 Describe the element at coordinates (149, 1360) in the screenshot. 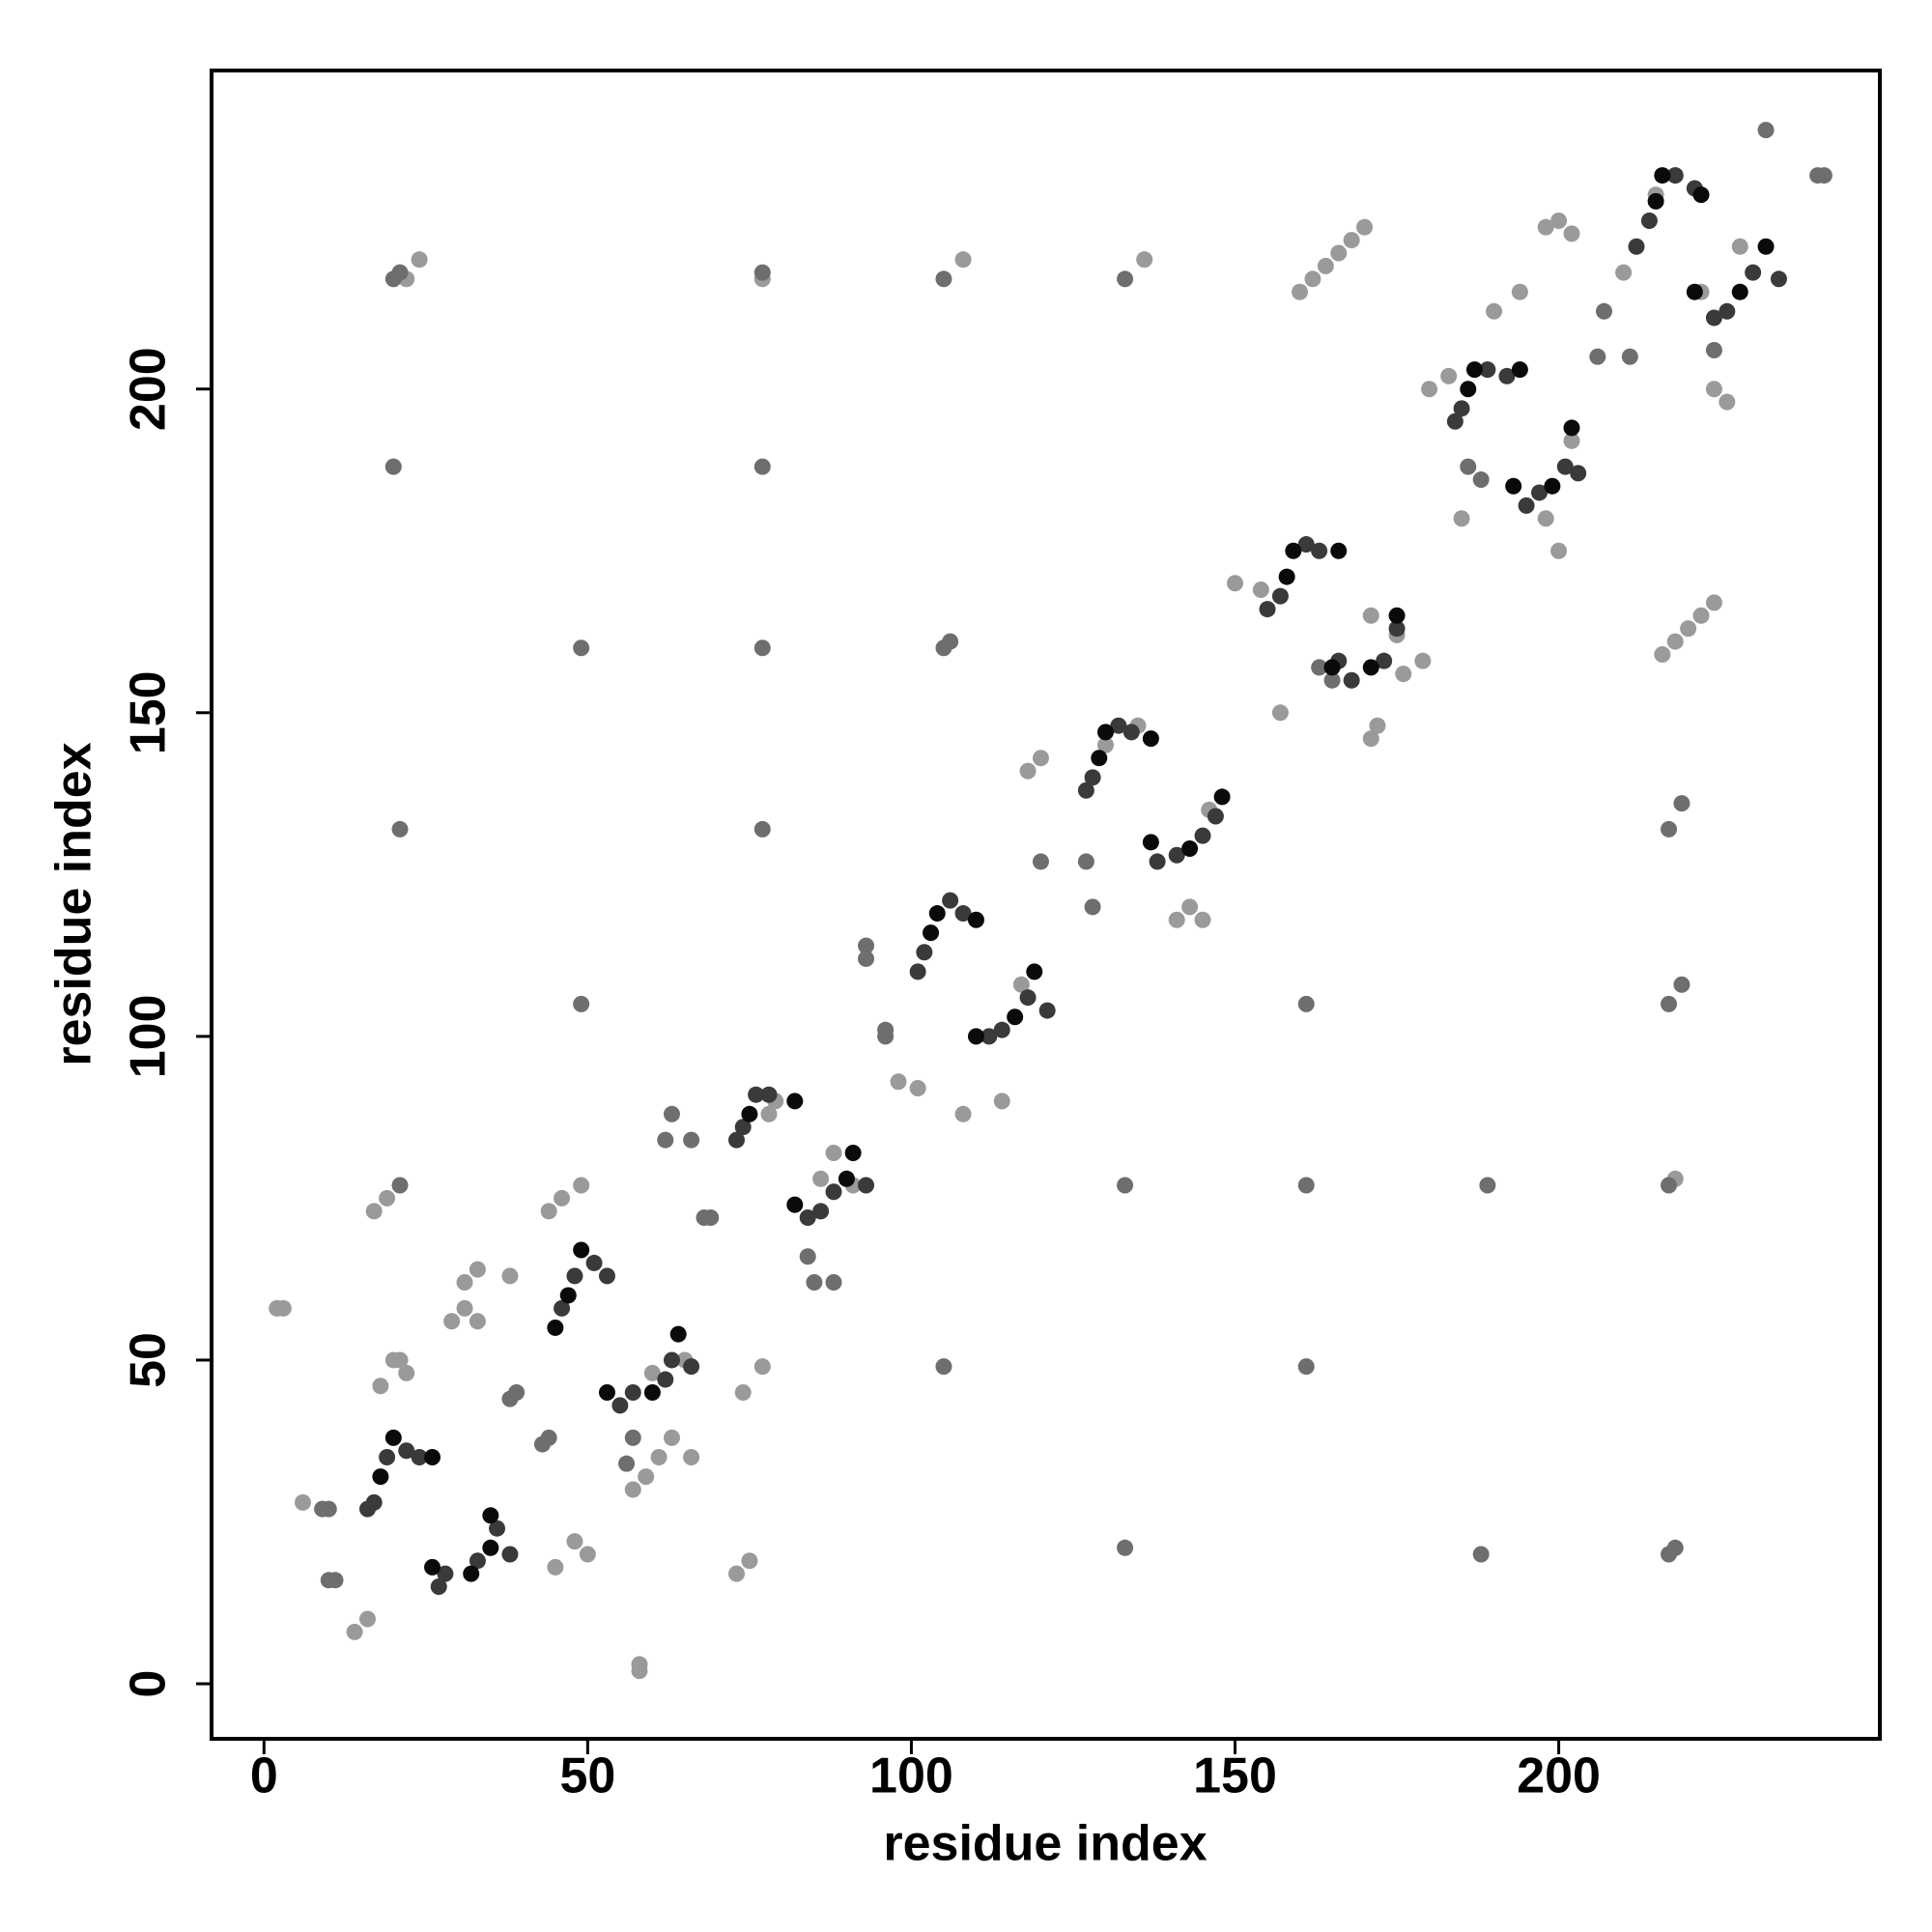

I see `y-tick-label: 50` at that location.